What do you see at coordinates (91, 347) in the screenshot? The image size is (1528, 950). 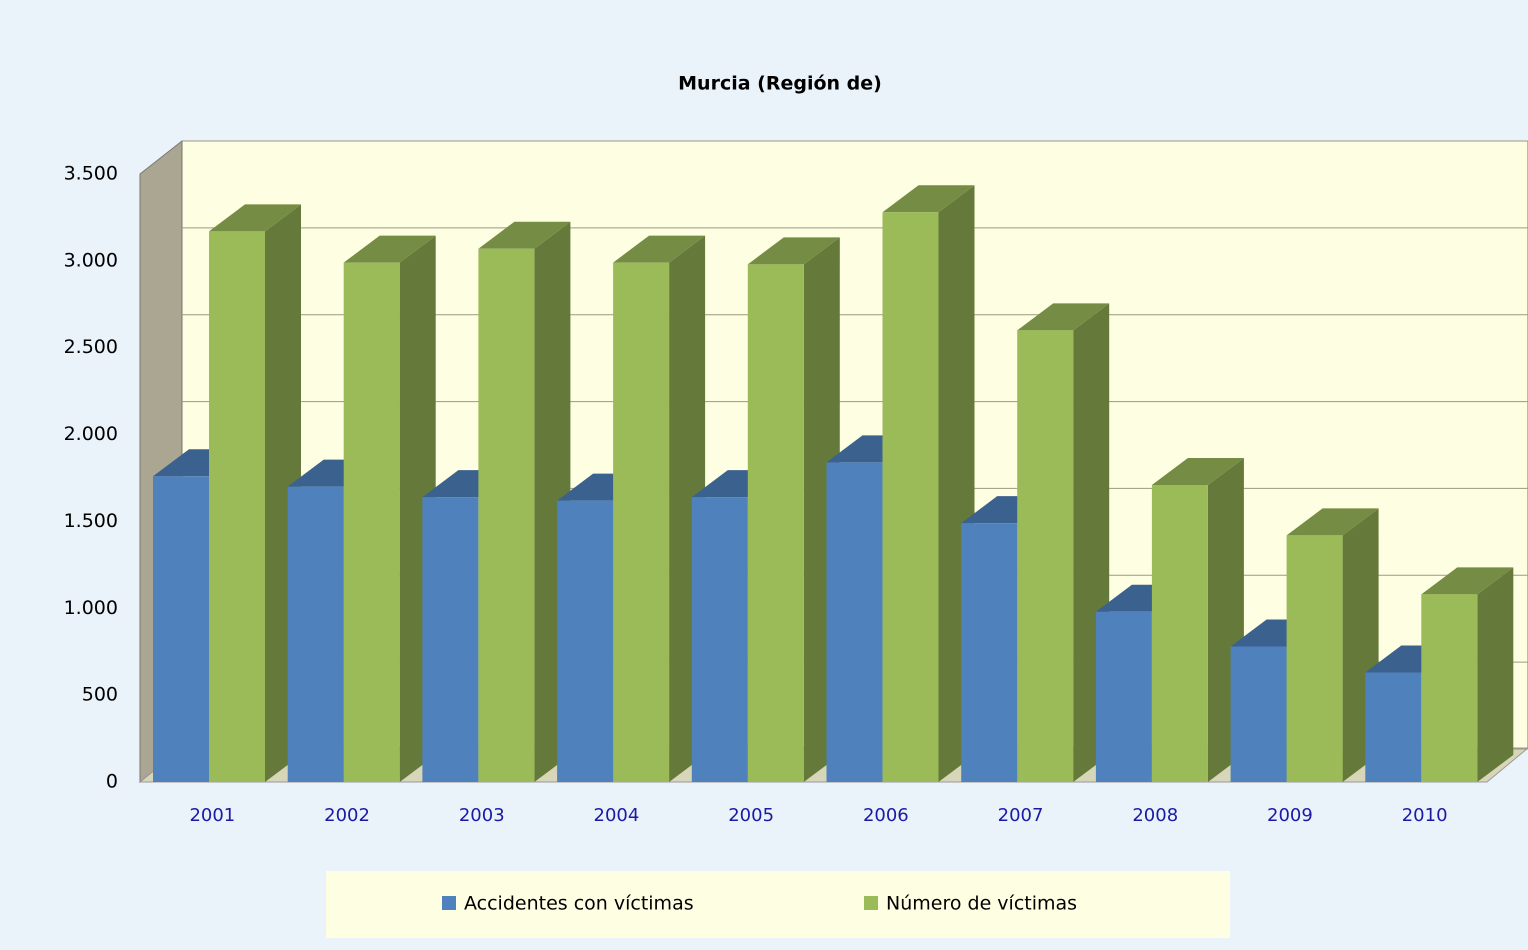 I see `y-tick-label: 2.500` at bounding box center [91, 347].